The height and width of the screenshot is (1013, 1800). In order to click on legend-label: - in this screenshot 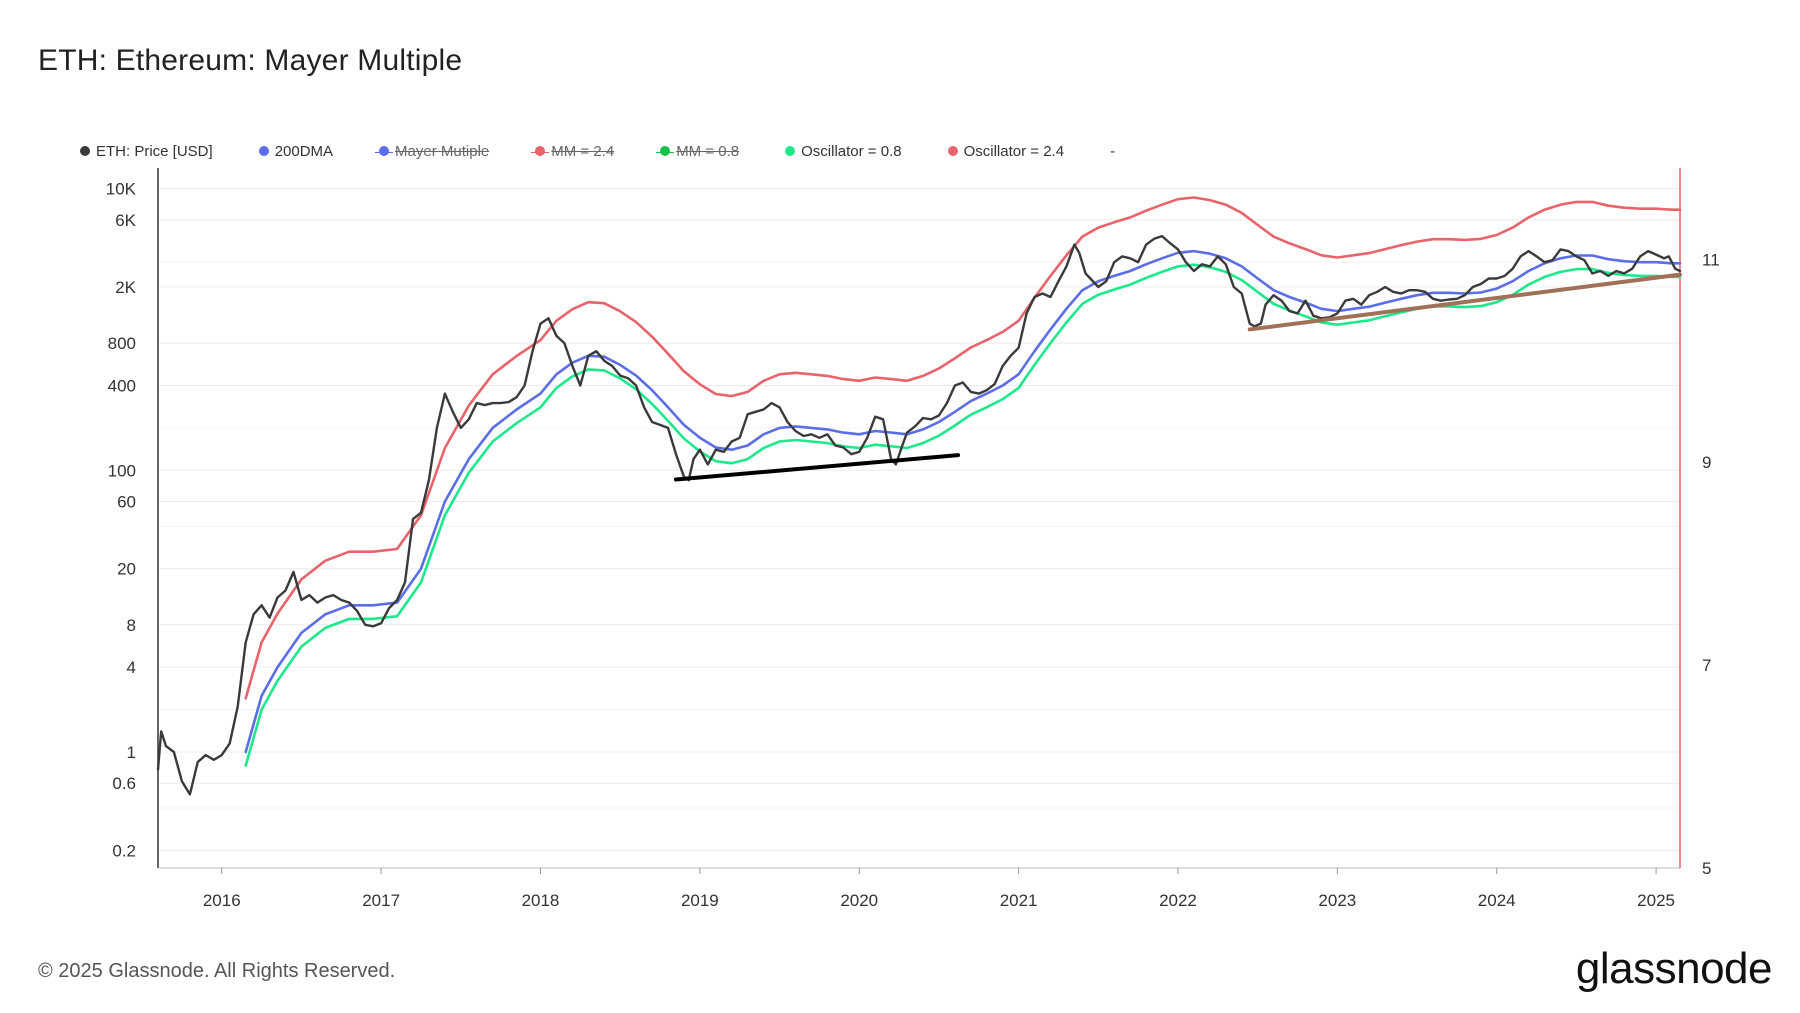, I will do `click(1113, 151)`.